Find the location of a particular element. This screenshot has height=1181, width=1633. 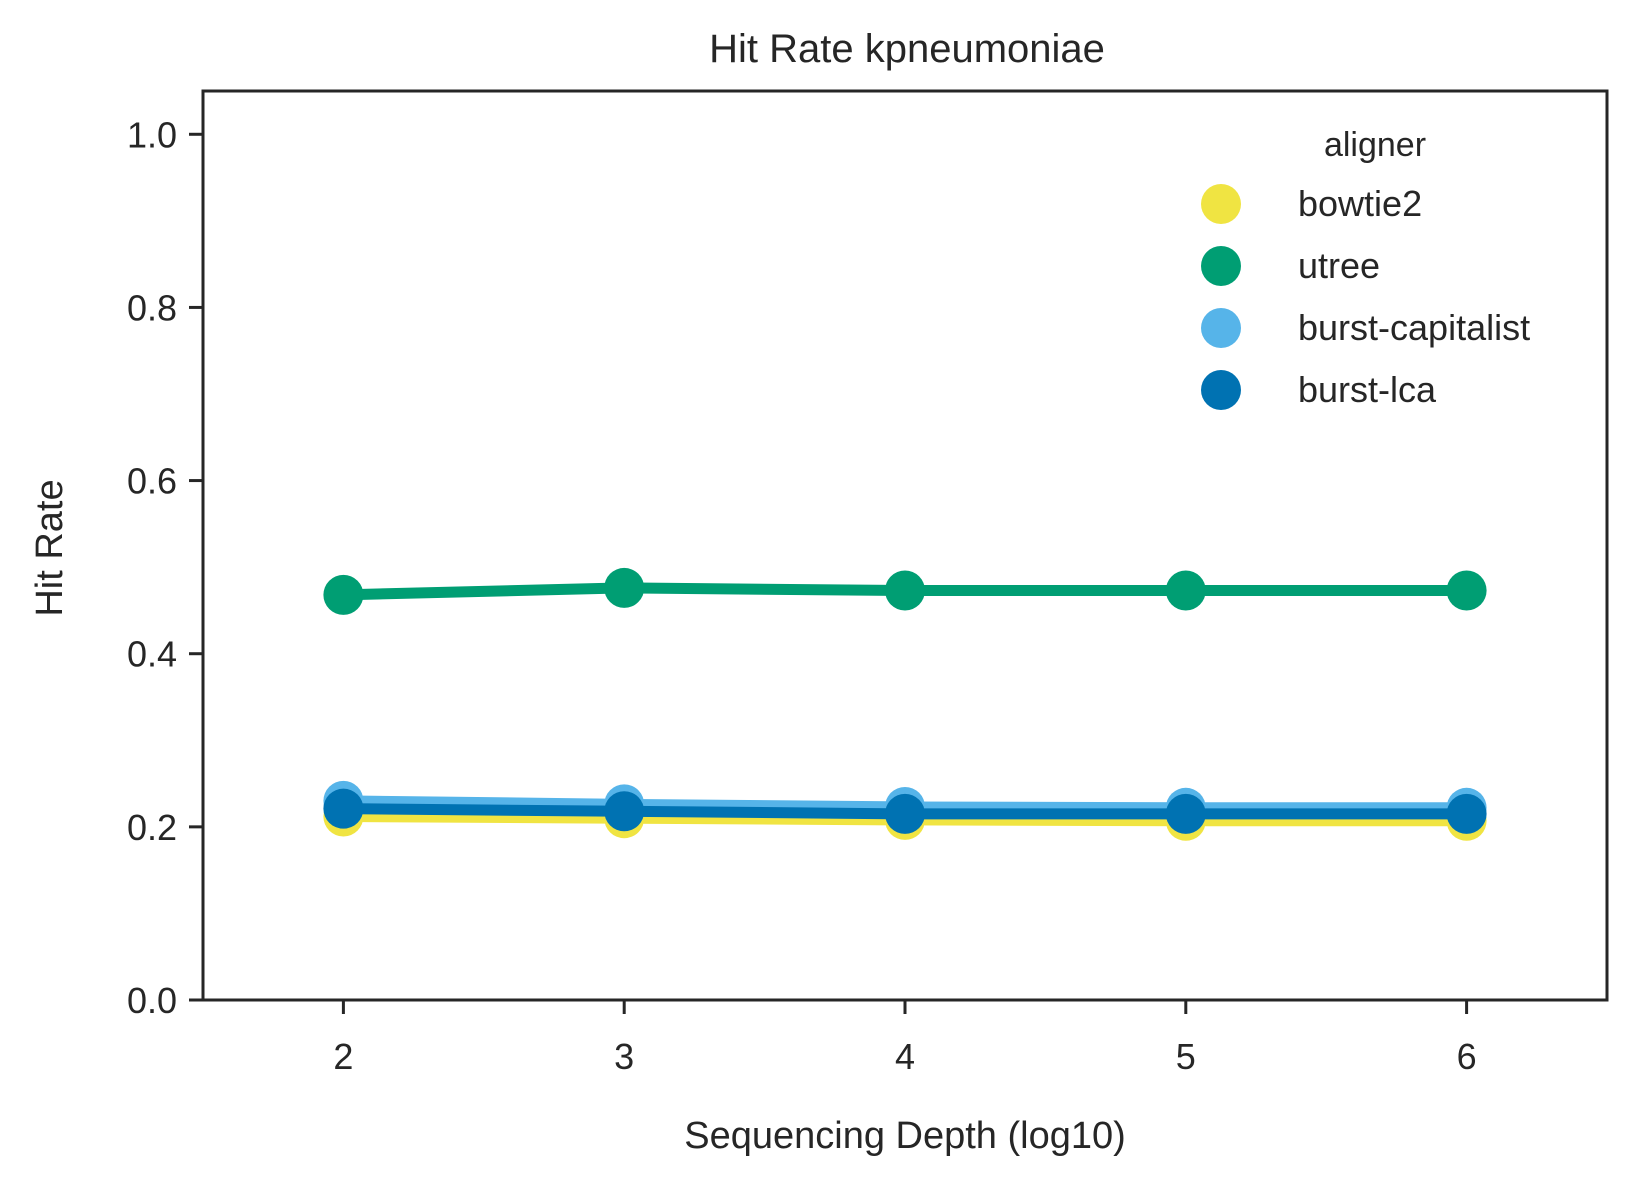

x-tick-label: 4 is located at coordinates (905, 1056).